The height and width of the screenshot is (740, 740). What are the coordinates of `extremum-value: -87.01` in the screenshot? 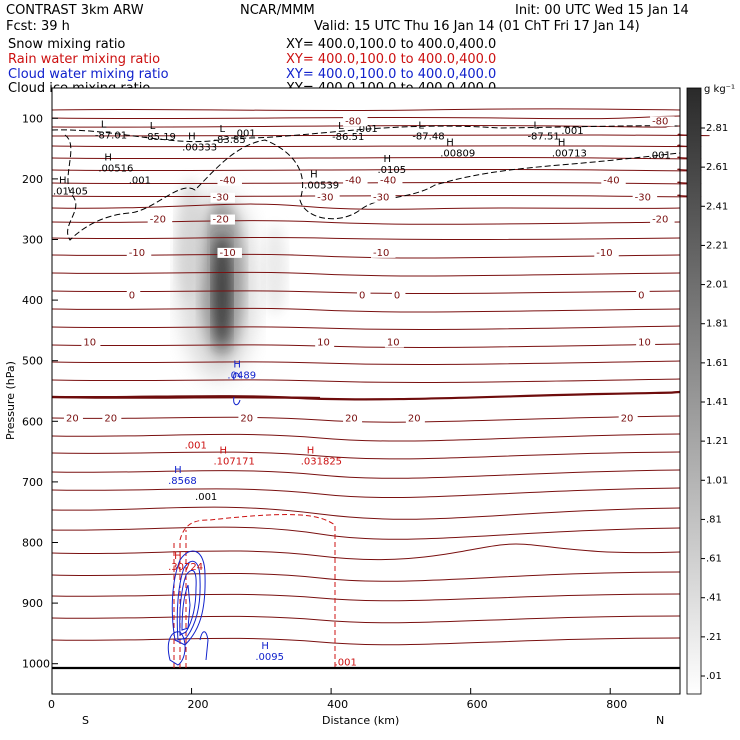 It's located at (111, 135).